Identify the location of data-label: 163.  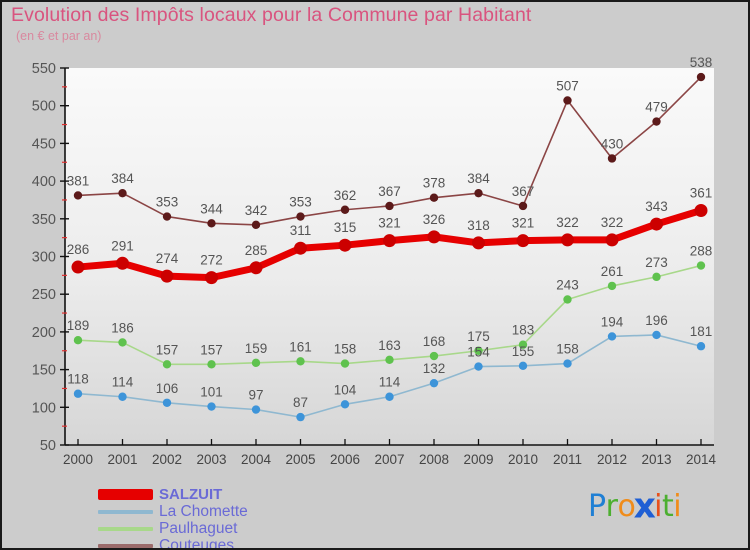
(389, 345).